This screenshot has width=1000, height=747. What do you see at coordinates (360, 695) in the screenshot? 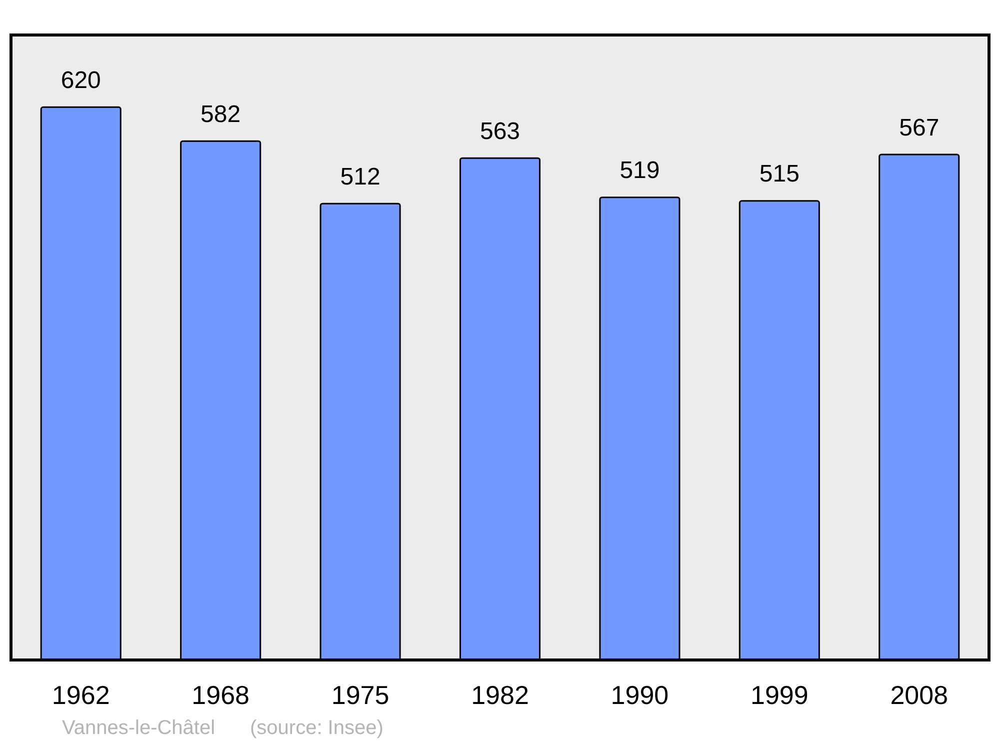
I see `x-tick-label: 1975` at bounding box center [360, 695].